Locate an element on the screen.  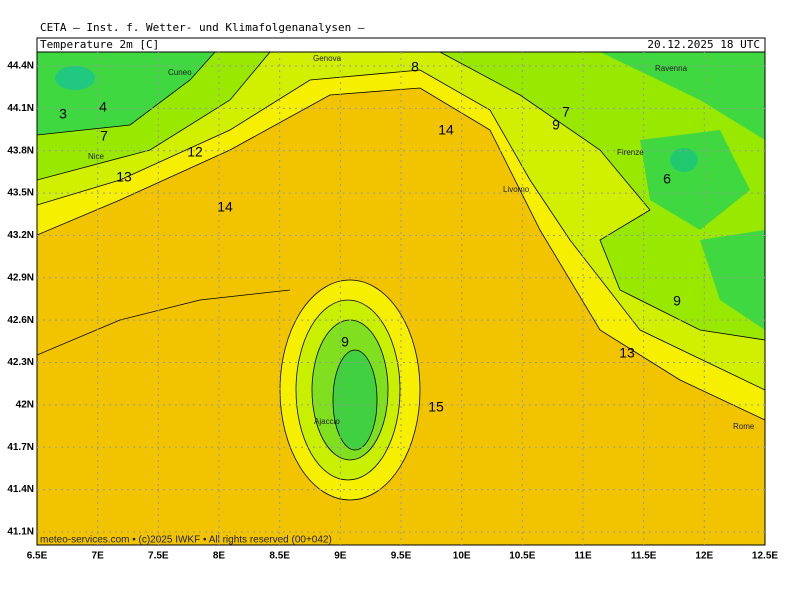
city-label: Ajaccio is located at coordinates (327, 421).